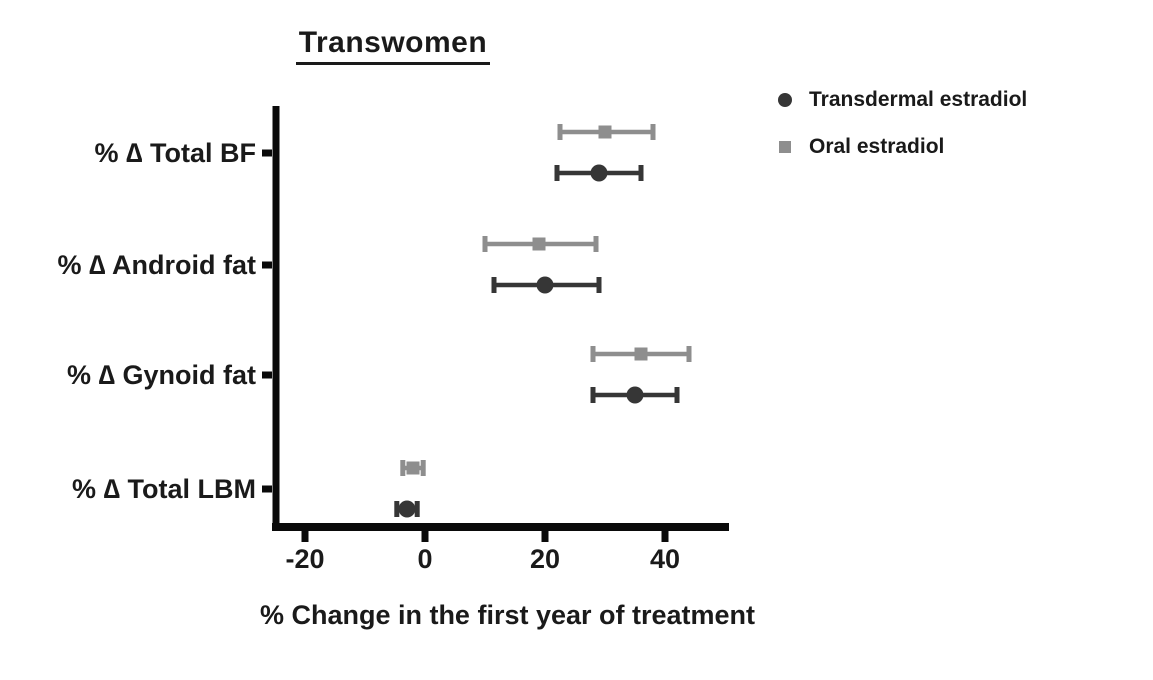 Image resolution: width=1153 pixels, height=680 pixels. Describe the element at coordinates (918, 99) in the screenshot. I see `legend-label: Transdermal estradiol` at that location.